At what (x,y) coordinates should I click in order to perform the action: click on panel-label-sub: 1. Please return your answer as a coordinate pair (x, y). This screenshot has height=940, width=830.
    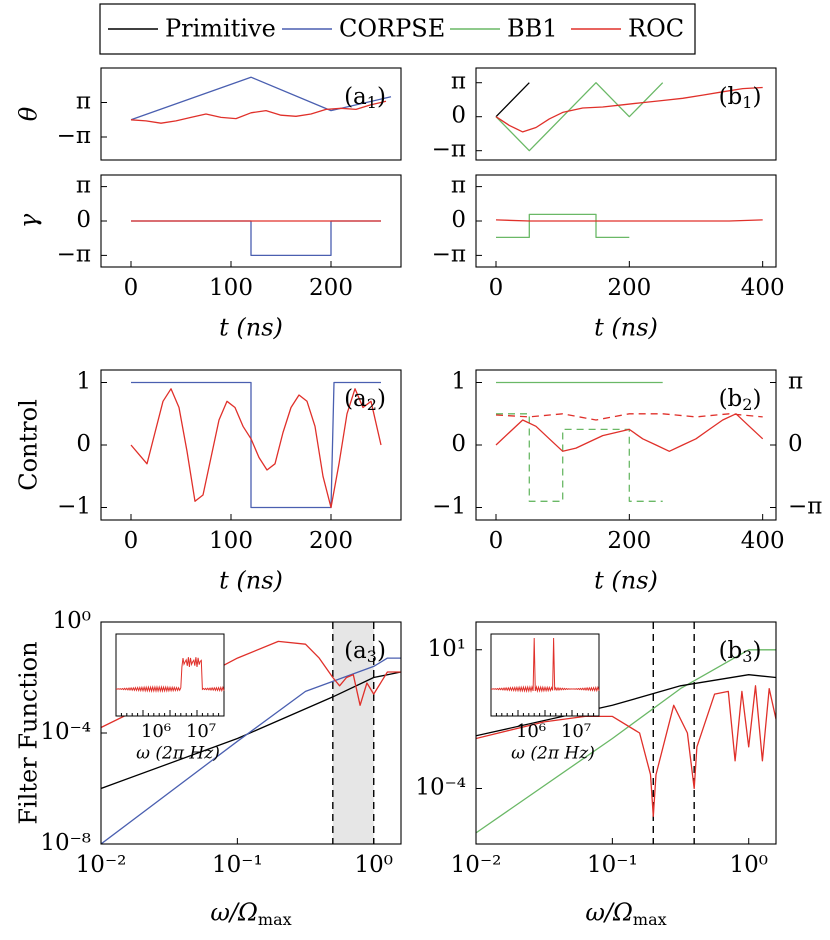
    Looking at the image, I should click on (747, 102).